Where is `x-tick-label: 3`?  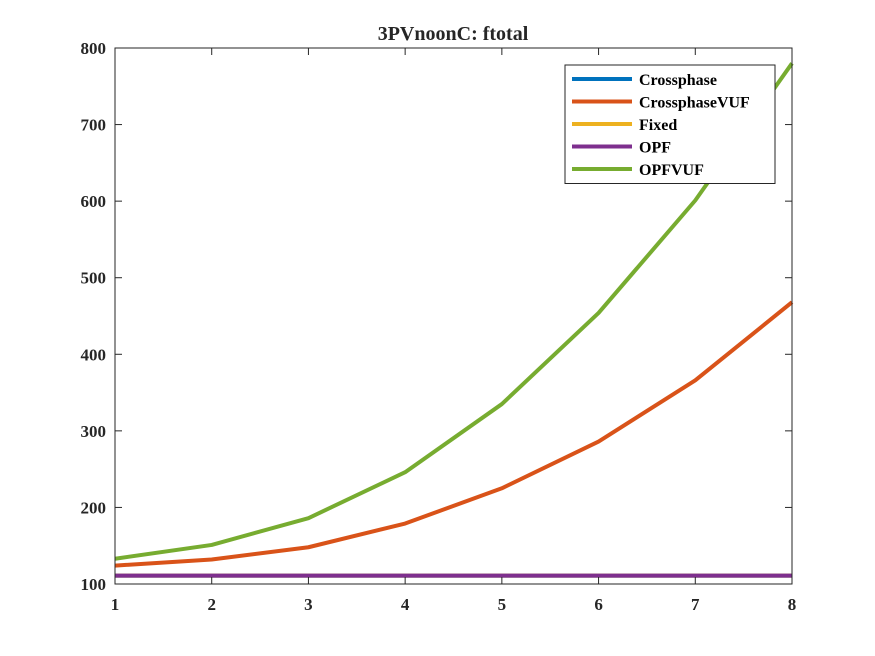 x-tick-label: 3 is located at coordinates (308, 604).